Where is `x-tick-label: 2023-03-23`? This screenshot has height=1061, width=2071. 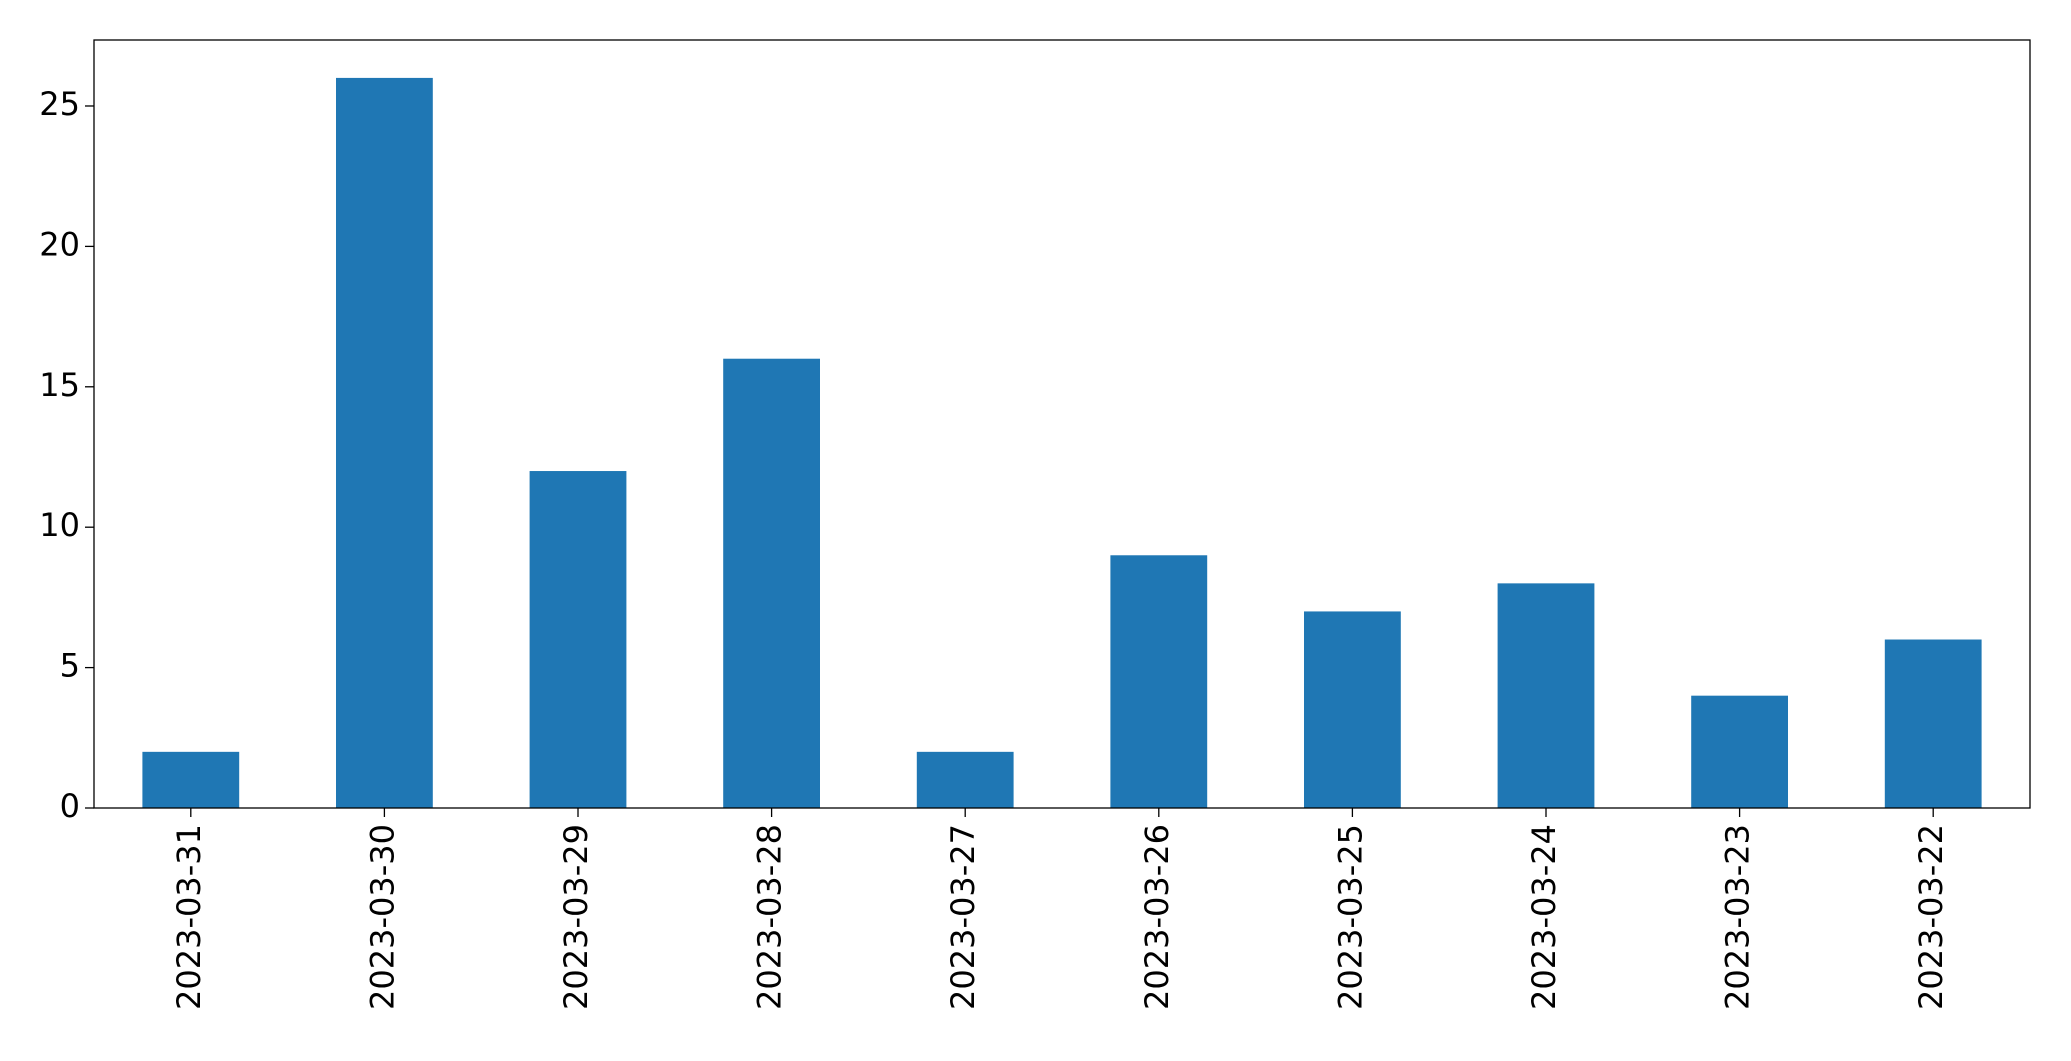 x-tick-label: 2023-03-23 is located at coordinates (1738, 917).